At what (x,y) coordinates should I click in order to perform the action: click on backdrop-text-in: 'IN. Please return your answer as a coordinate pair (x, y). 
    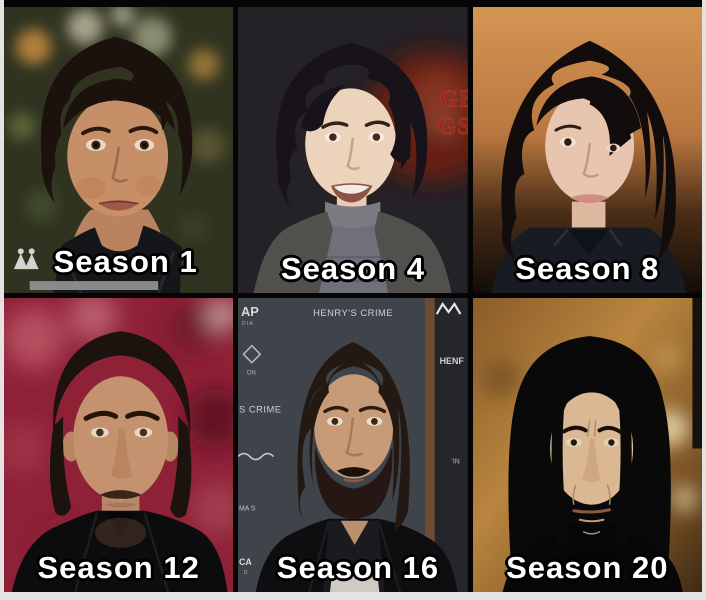
    Looking at the image, I should click on (456, 462).